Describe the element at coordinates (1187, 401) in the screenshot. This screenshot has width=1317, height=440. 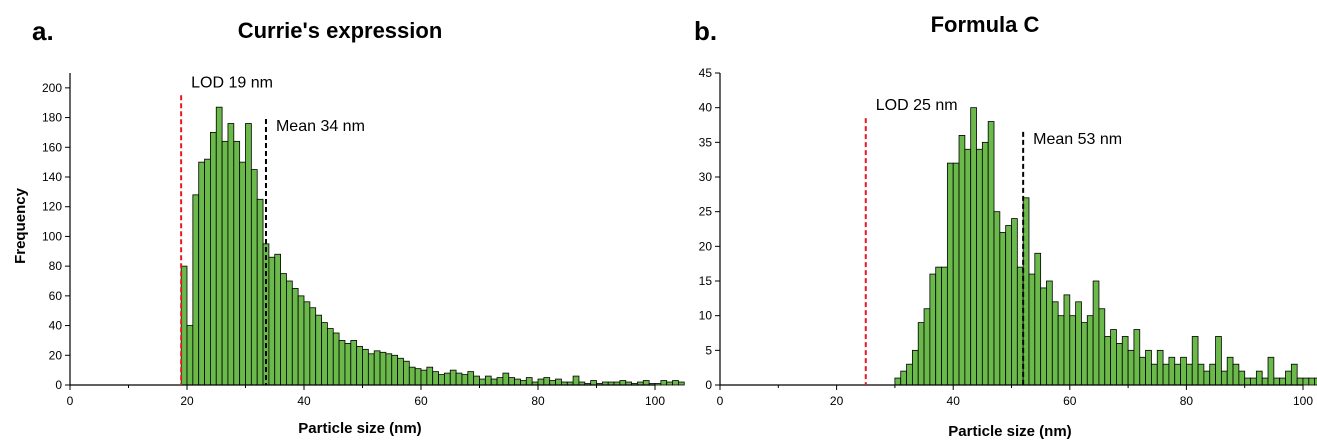
I see `panel-b-x-tick-label: 80` at that location.